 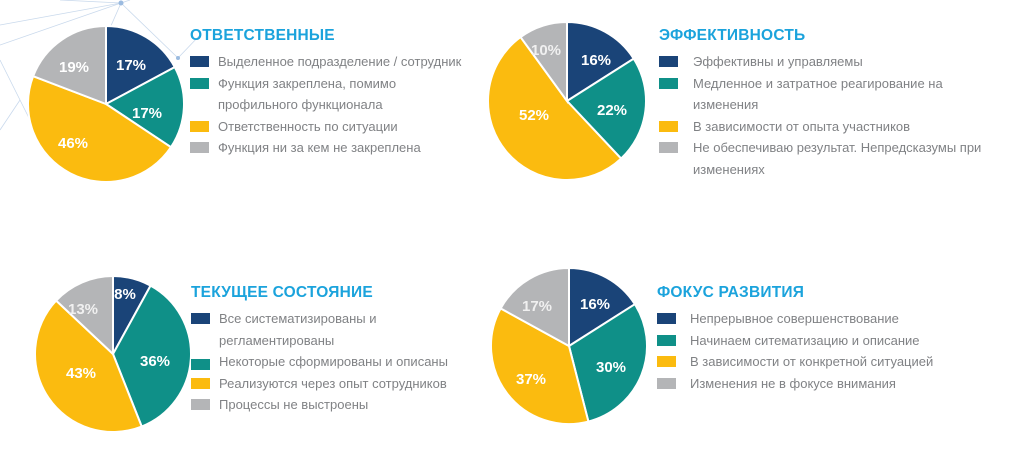 I want to click on legend-item: Некоторые сформированы и описаны, so click(x=336, y=362).